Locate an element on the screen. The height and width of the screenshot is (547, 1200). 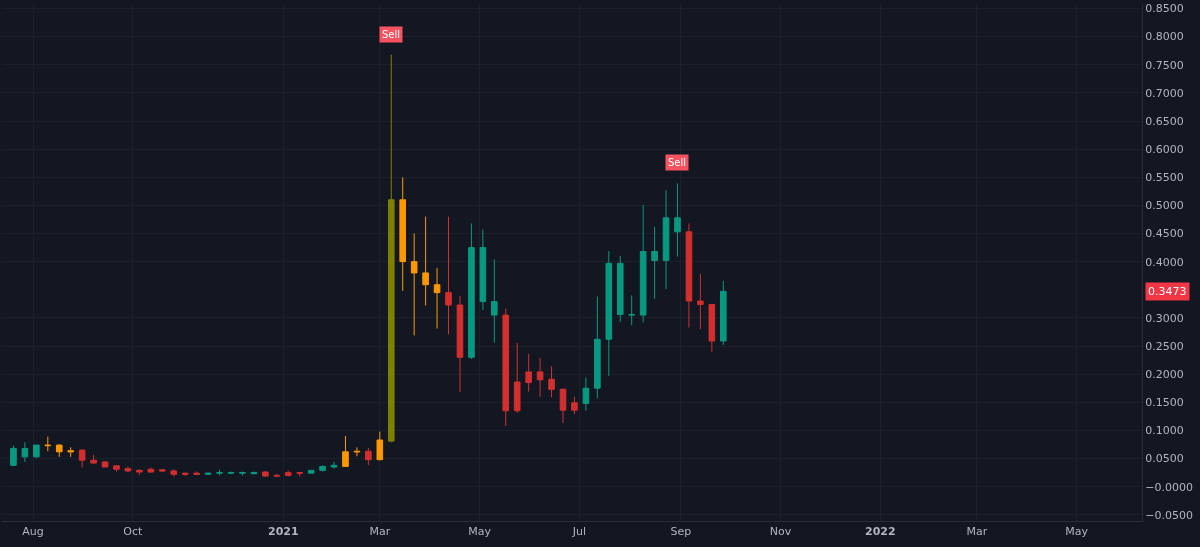
y-tick-label: 0.4500 is located at coordinates (1164, 234).